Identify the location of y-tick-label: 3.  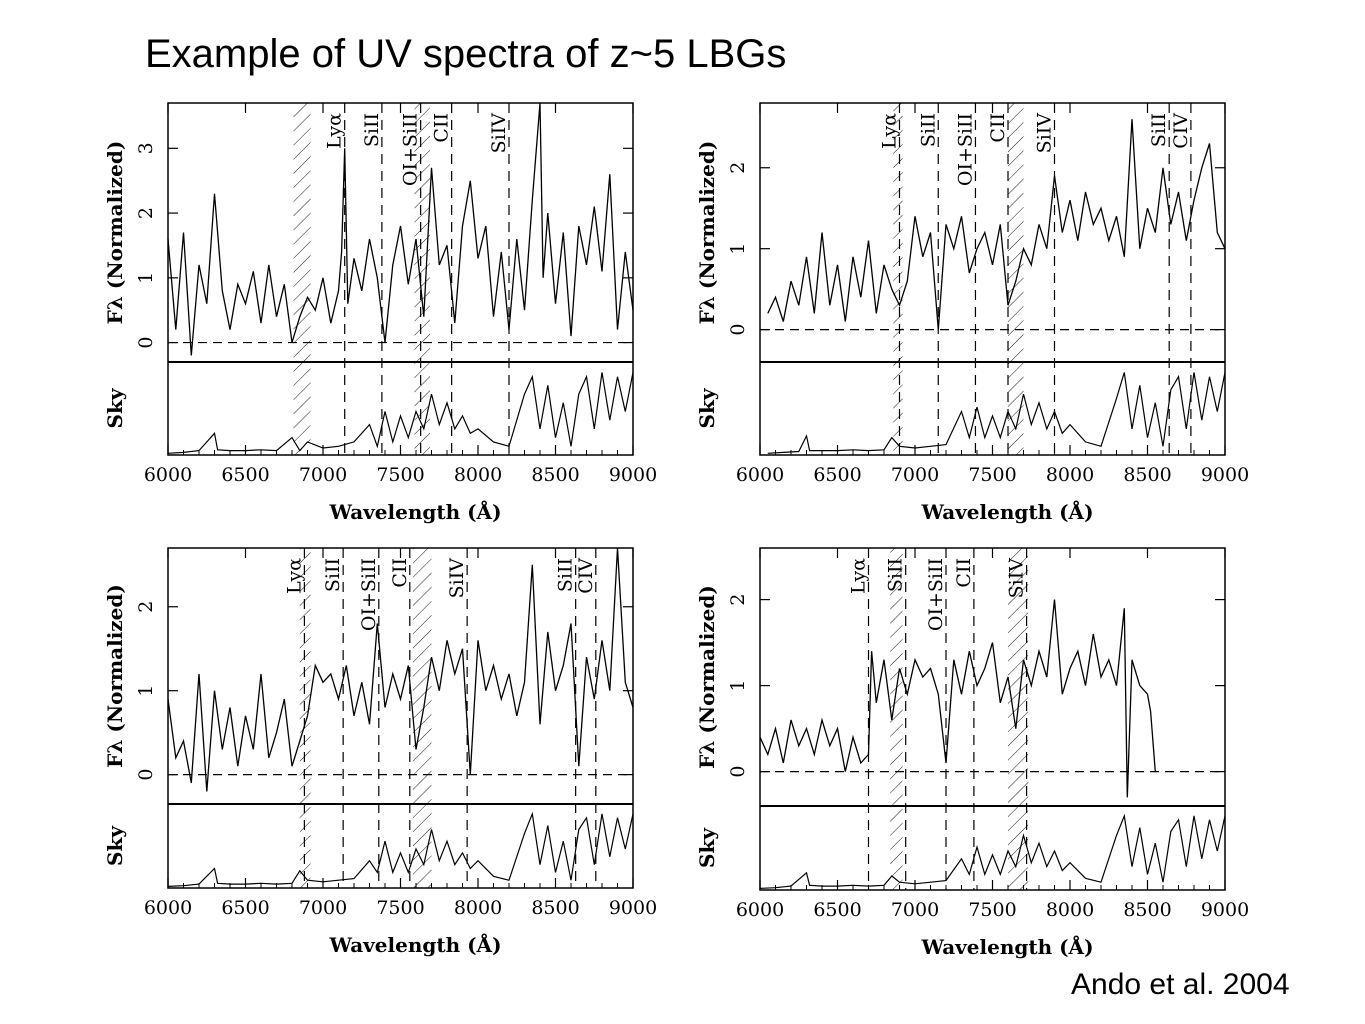
(146, 148).